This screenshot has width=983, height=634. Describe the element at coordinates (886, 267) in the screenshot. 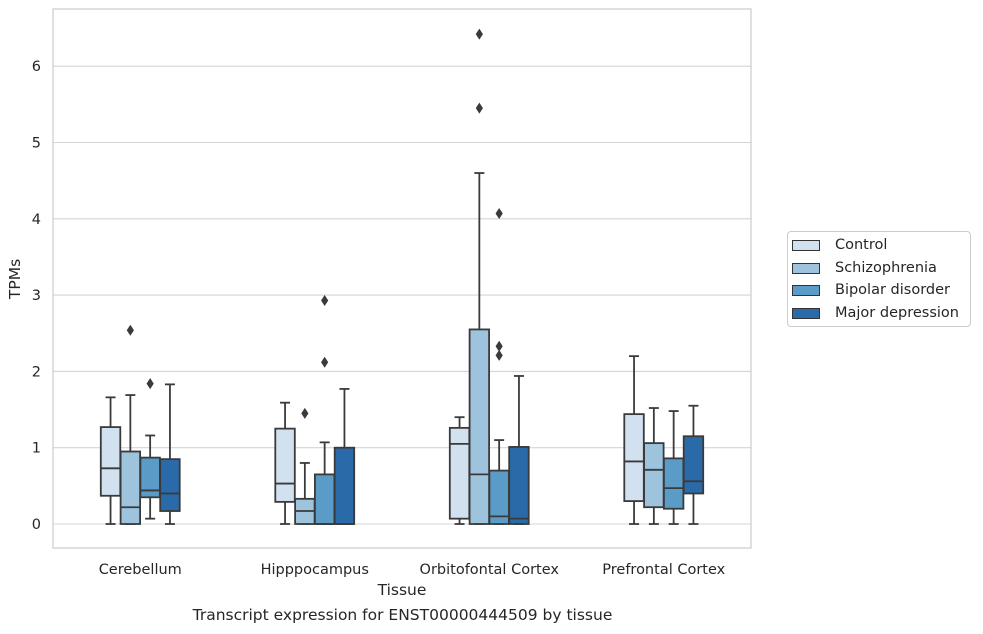

I see `legend-label: Schizophrenia` at that location.